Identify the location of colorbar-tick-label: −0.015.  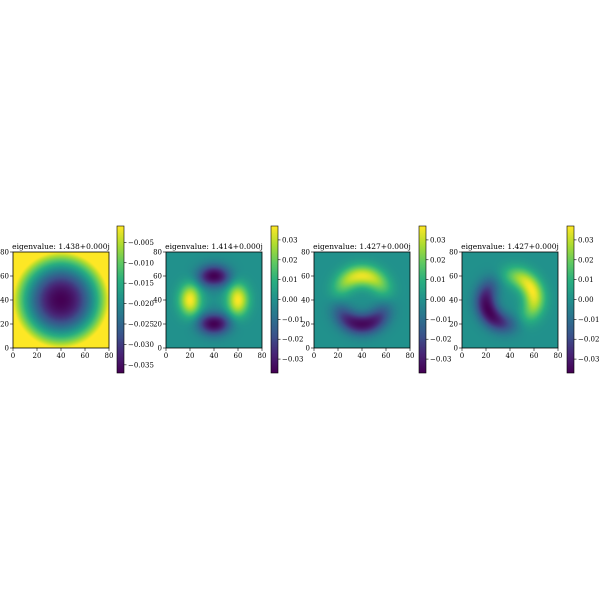
(141, 284).